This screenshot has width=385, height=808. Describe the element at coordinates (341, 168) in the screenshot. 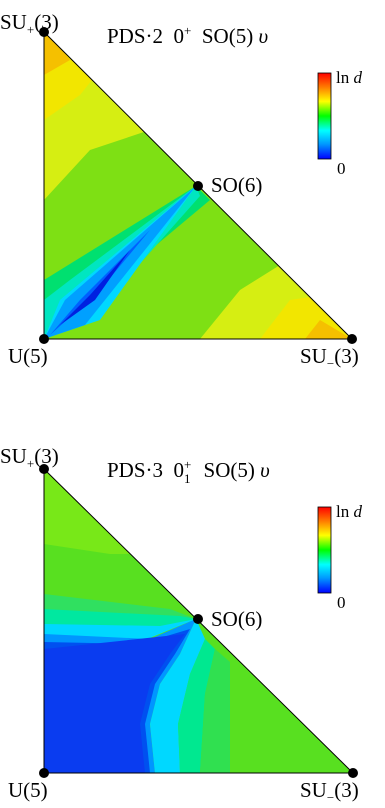

I see `colorbar-min-label-1: 0` at that location.